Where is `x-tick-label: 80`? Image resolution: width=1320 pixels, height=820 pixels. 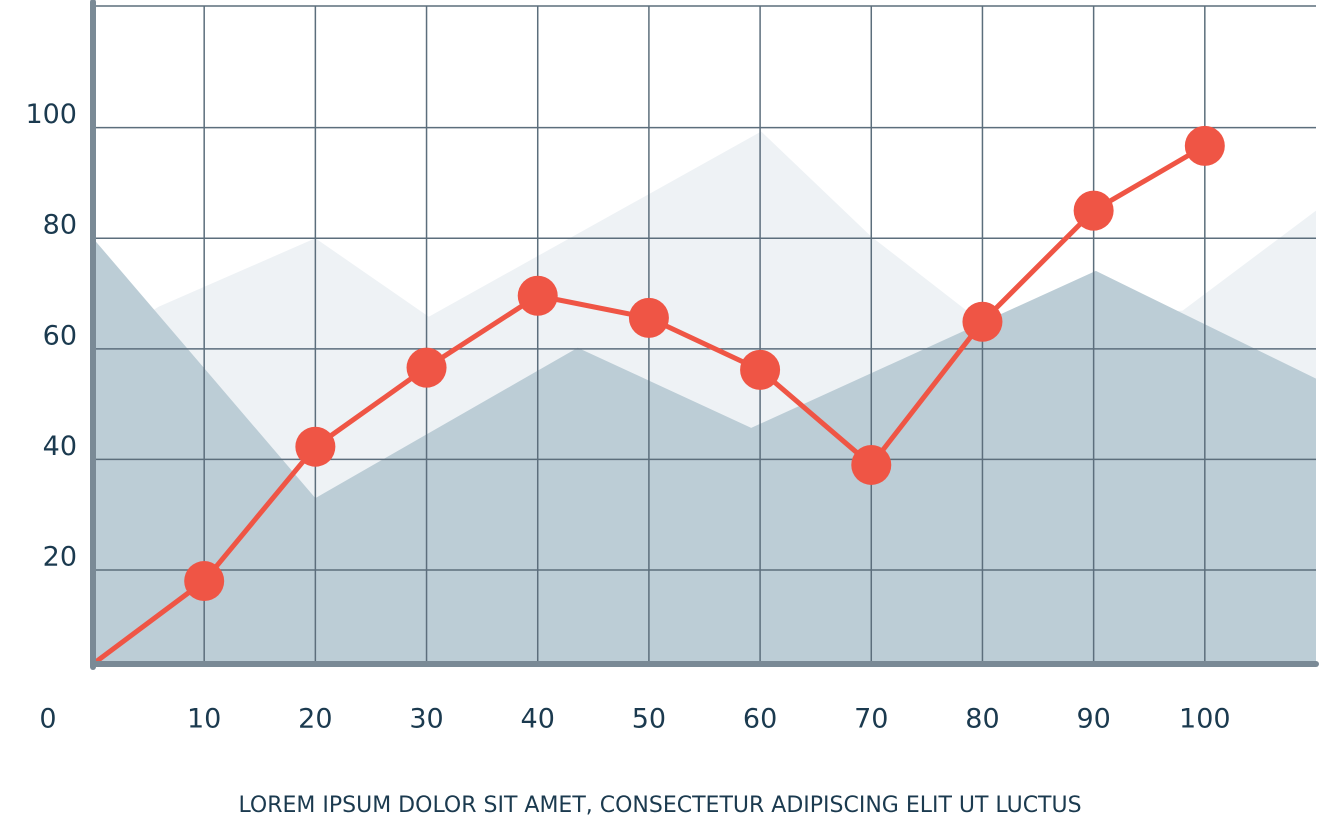
x-tick-label: 80 is located at coordinates (982, 719).